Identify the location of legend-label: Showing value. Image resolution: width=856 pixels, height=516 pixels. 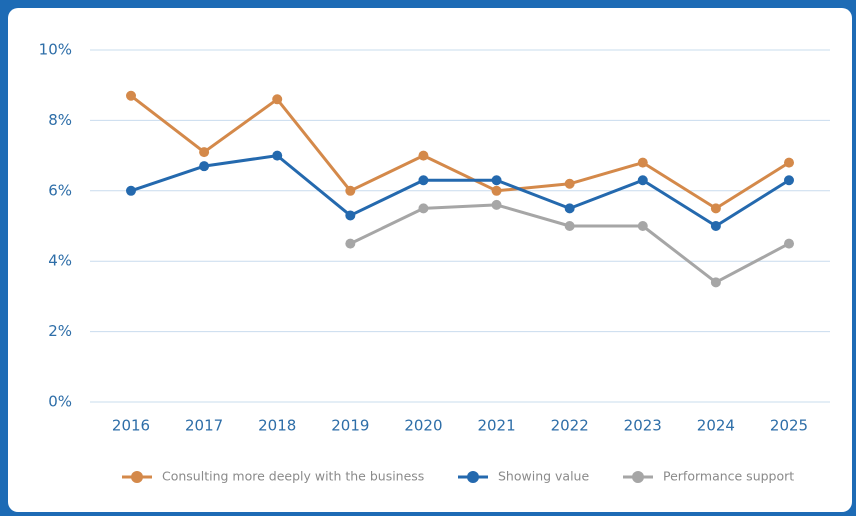
(543, 476).